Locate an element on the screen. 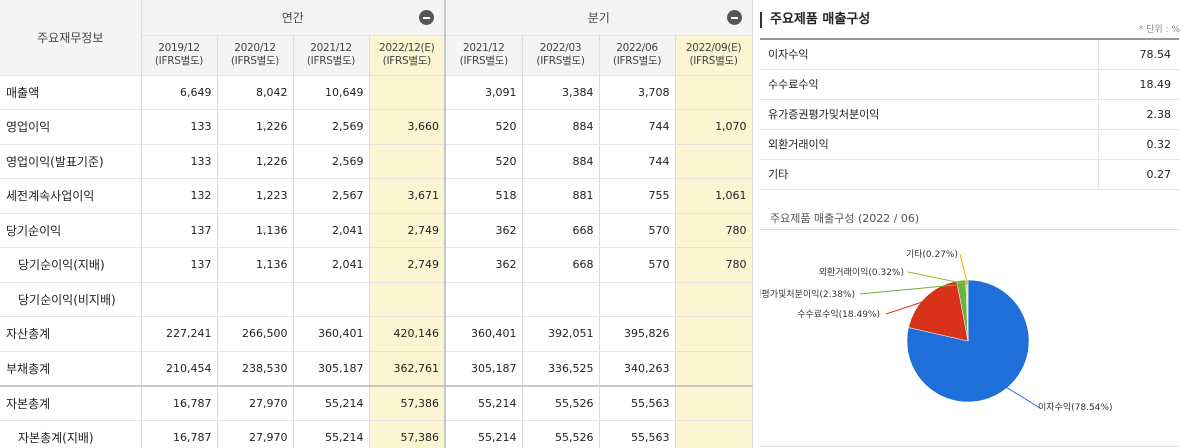 The height and width of the screenshot is (448, 1188). row-label: 세전계속사업이익 is located at coordinates (71, 196).